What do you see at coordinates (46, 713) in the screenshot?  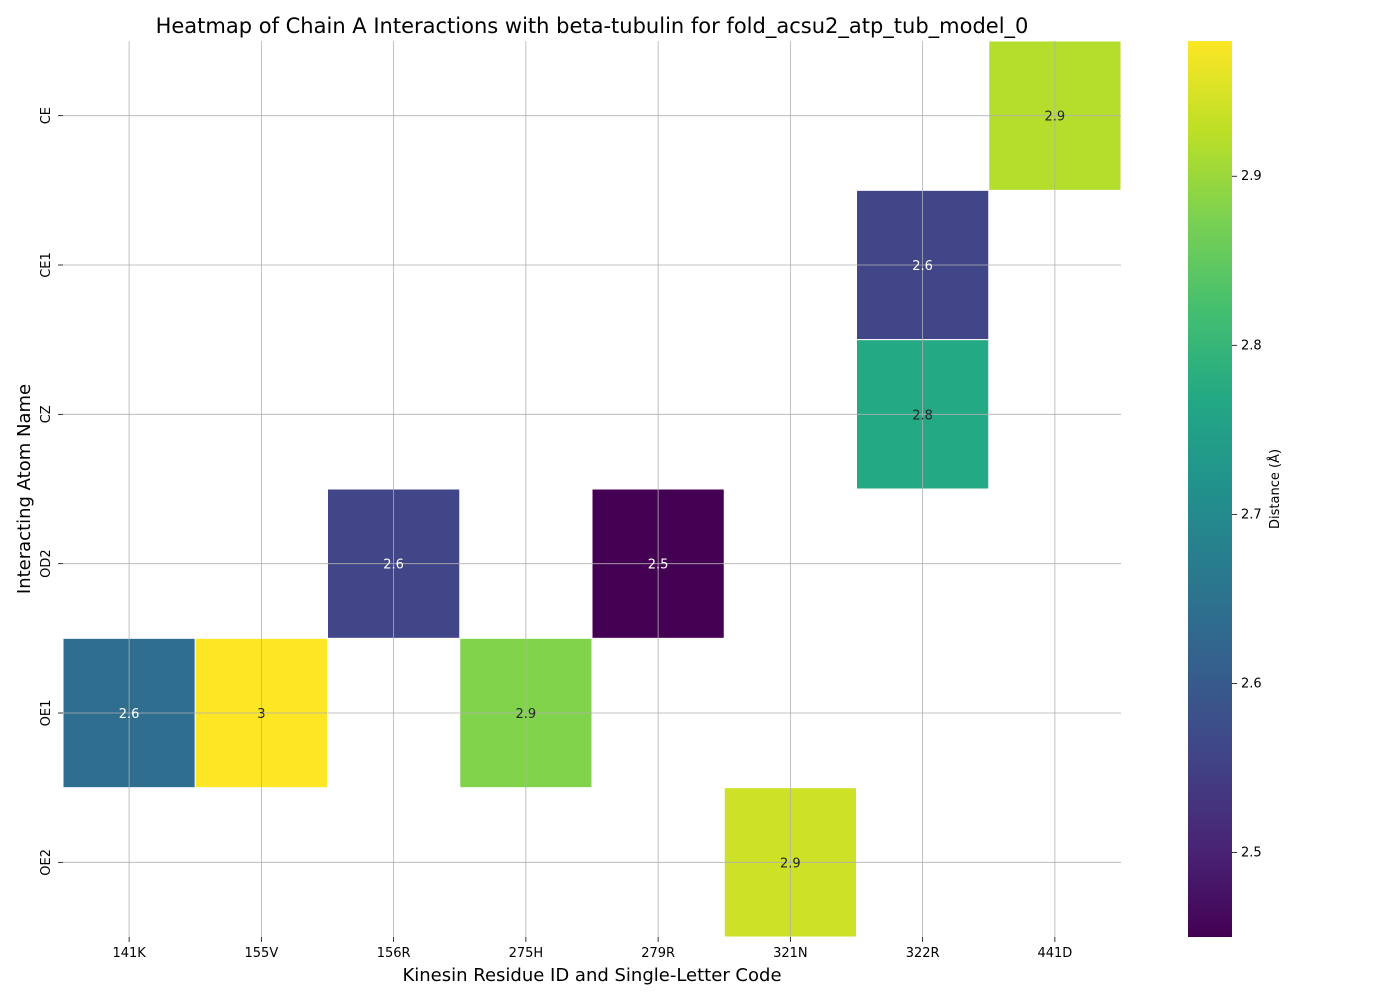 I see `y-tick-label: OE1` at bounding box center [46, 713].